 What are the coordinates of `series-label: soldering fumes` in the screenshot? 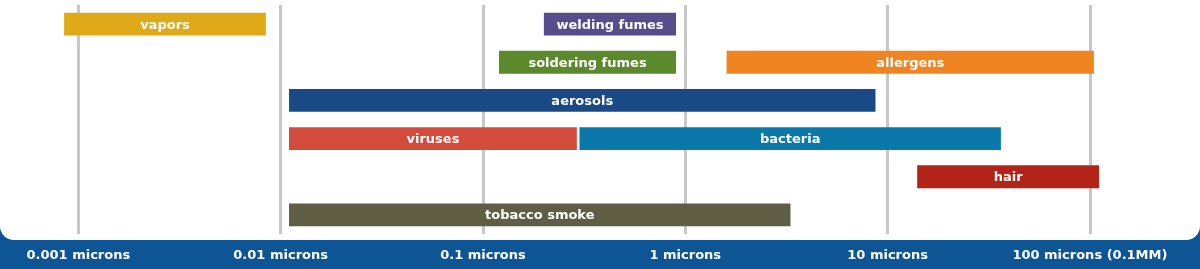 It's located at (587, 62).